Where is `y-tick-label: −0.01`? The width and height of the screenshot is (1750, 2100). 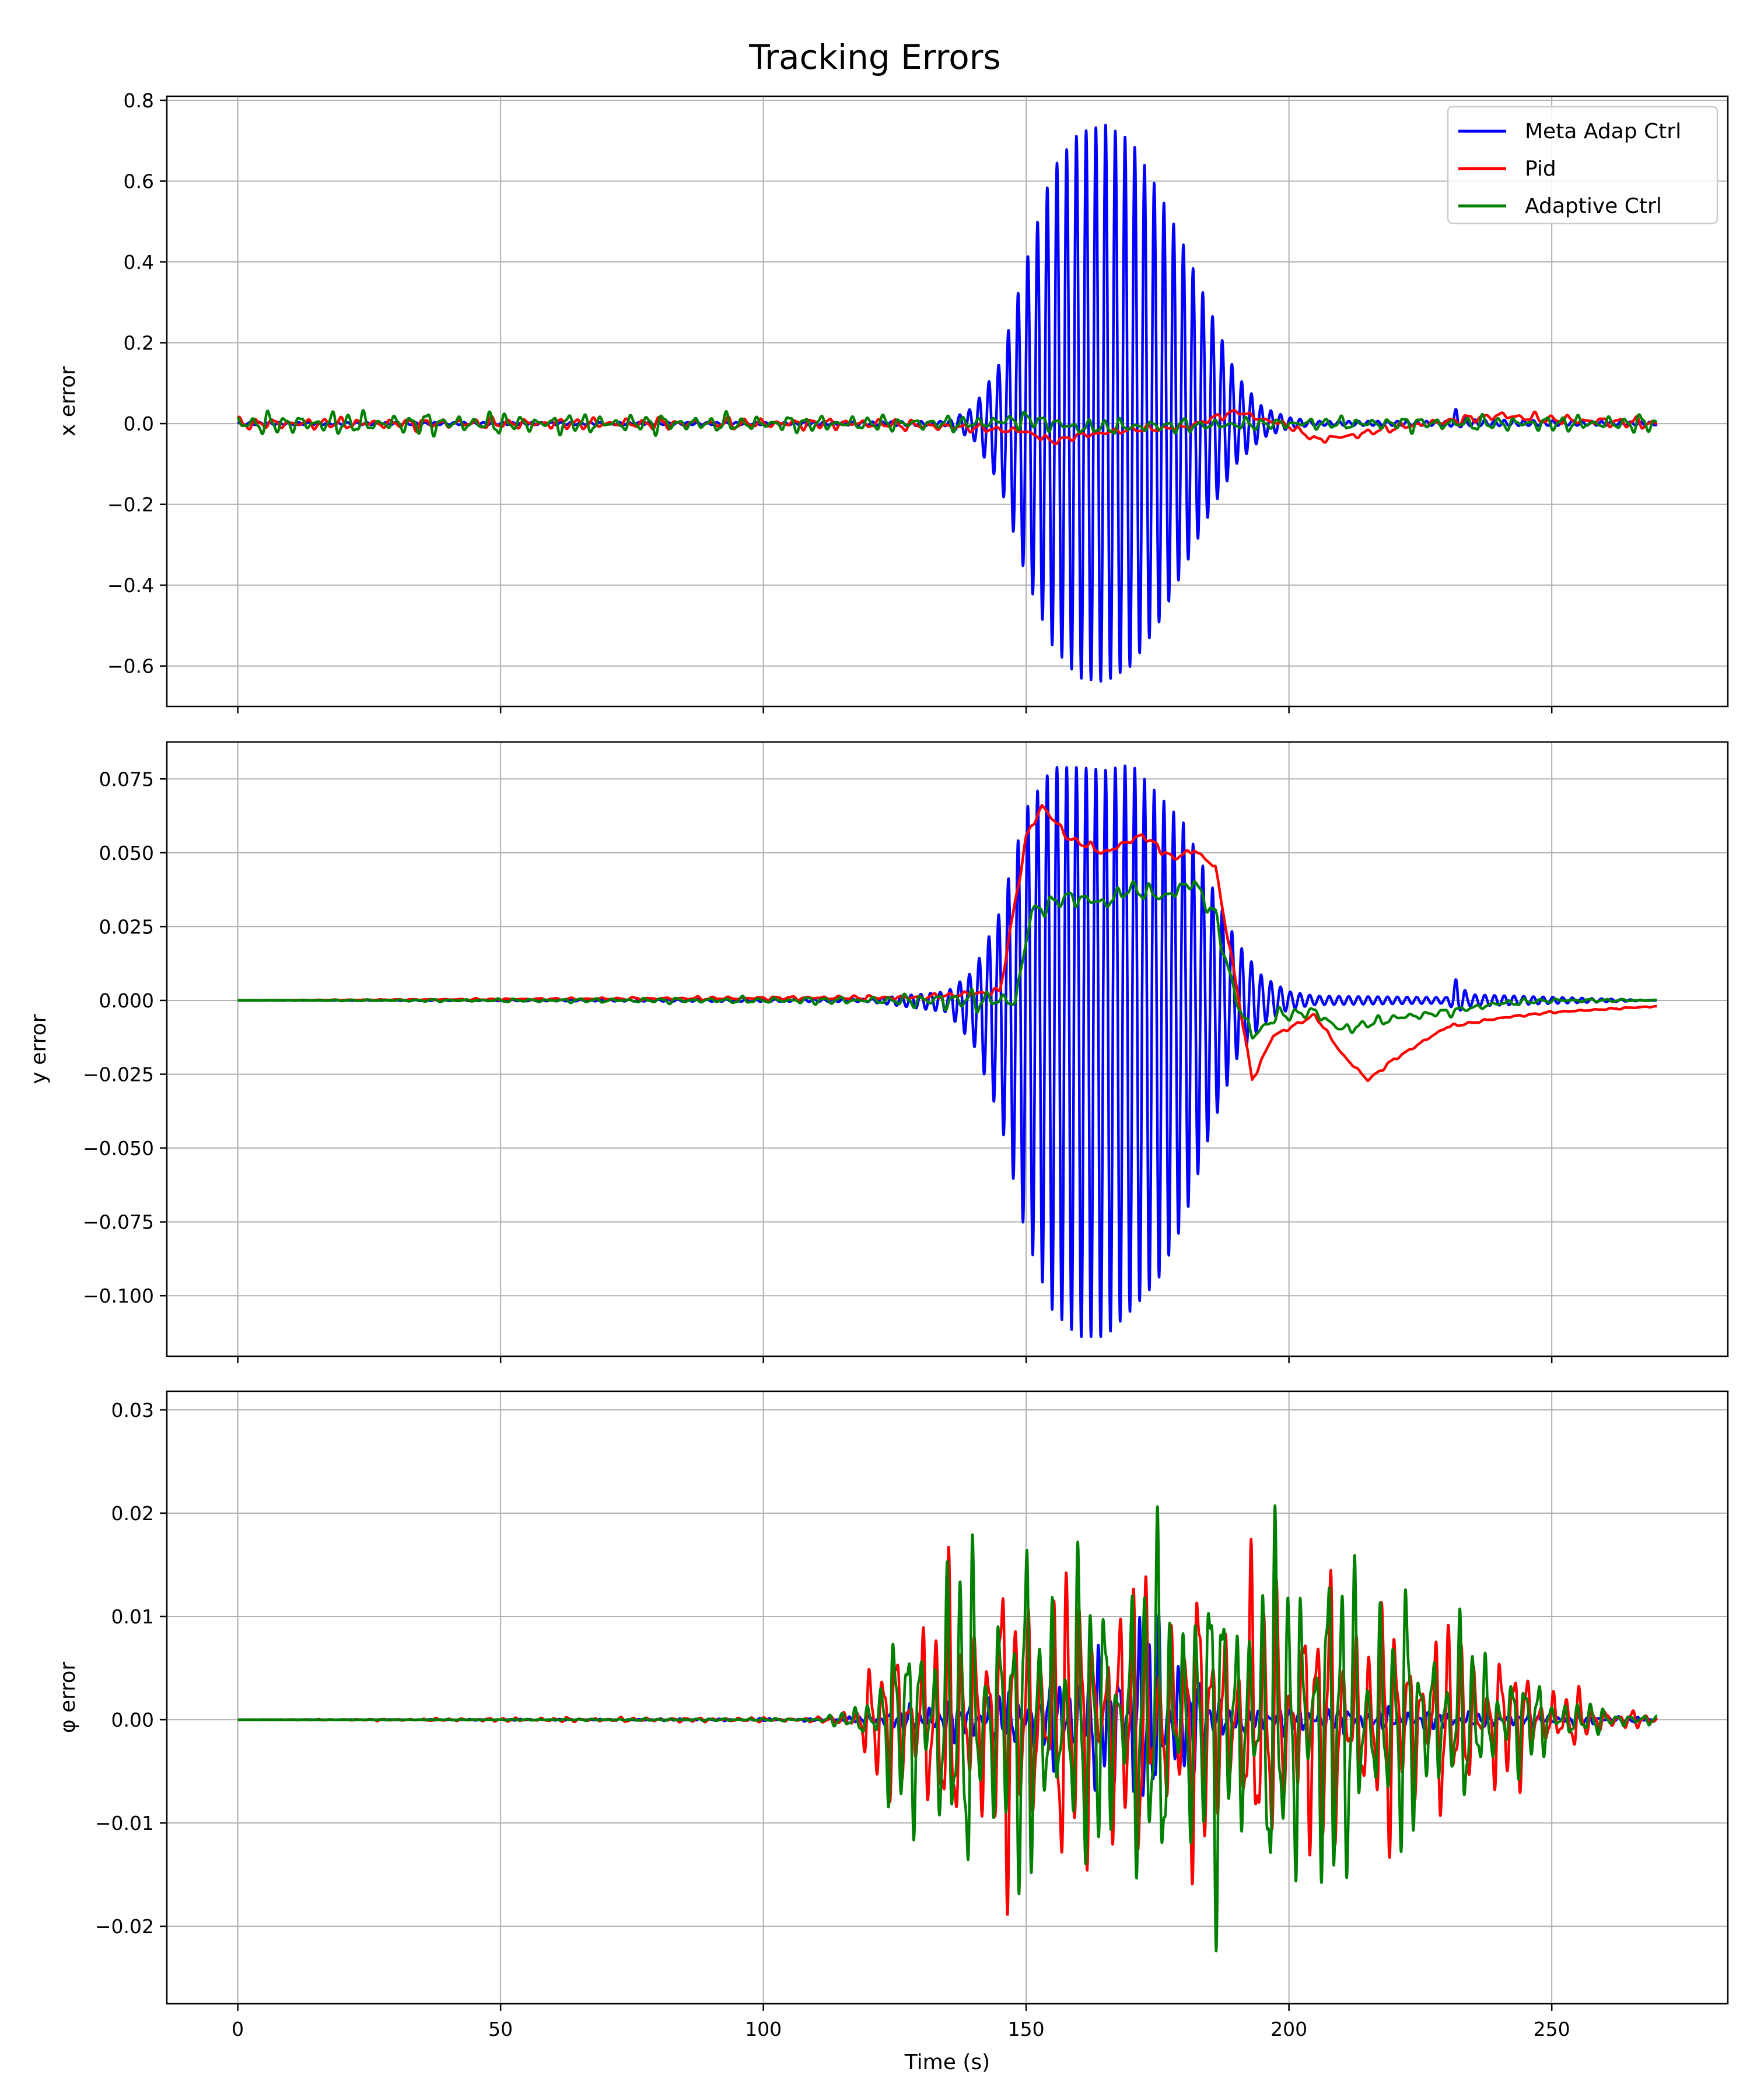
y-tick-label: −0.01 is located at coordinates (124, 1824).